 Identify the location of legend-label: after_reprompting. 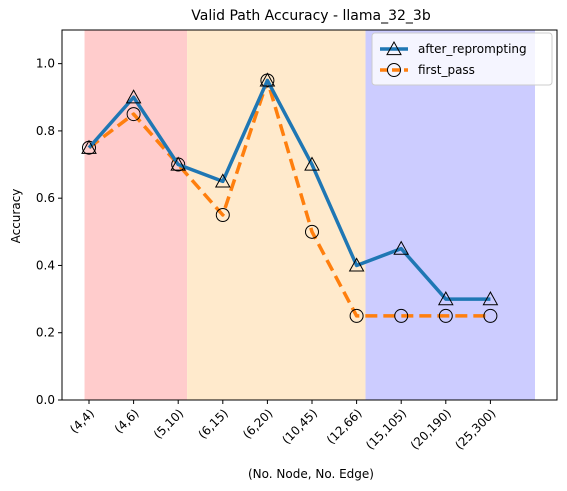
(472, 49).